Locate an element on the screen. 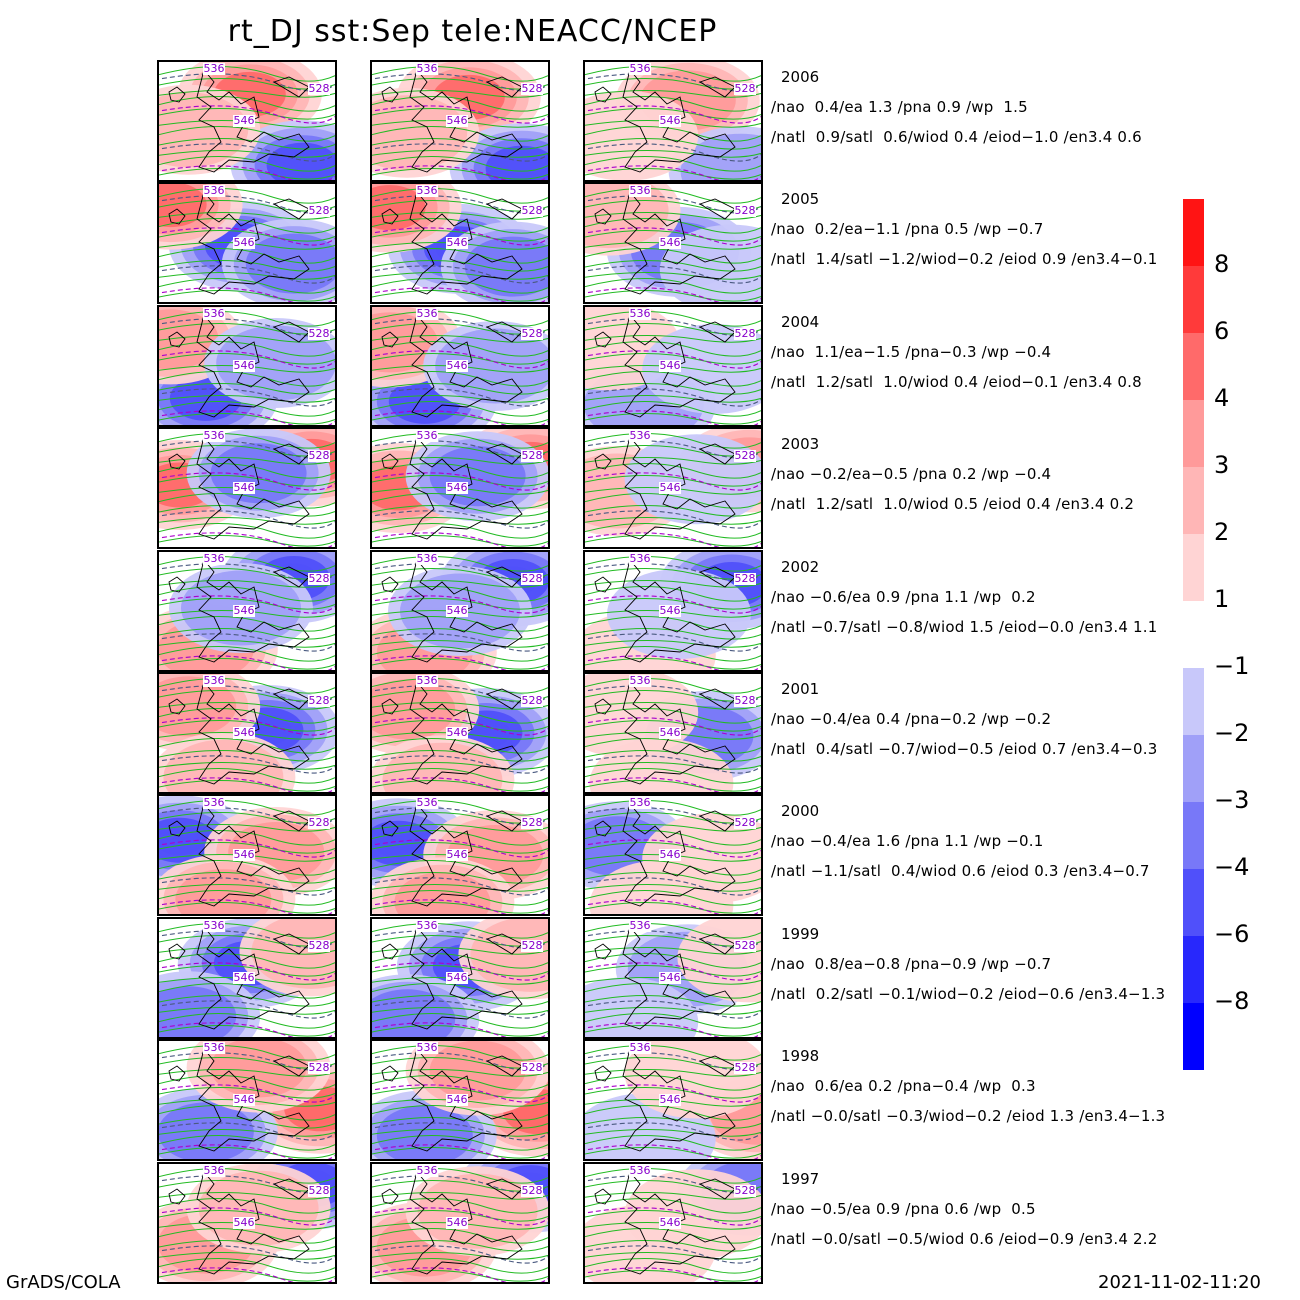  colorbar-label: 1 is located at coordinates (1222, 599).